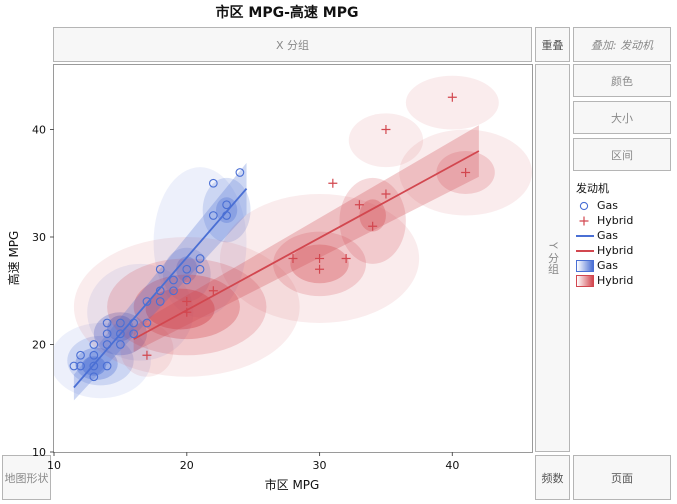  Describe the element at coordinates (585, 251) in the screenshot. I see `line-swatch-icon` at that location.